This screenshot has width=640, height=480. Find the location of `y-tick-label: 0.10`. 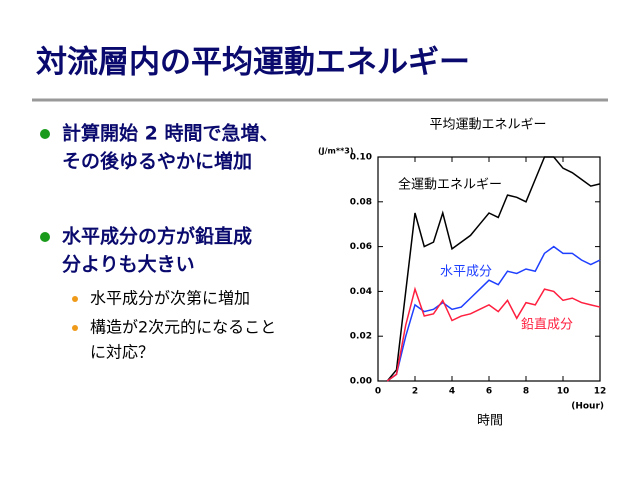

y-tick-label: 0.10 is located at coordinates (361, 158).